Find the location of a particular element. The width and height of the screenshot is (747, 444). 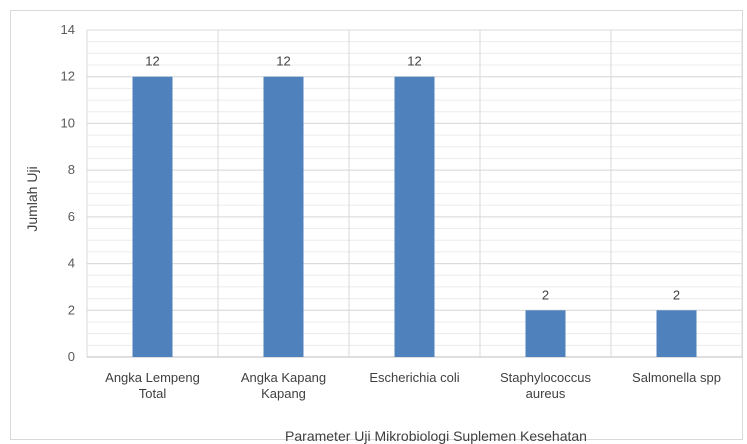

y-tick-label: 0 is located at coordinates (71, 356).